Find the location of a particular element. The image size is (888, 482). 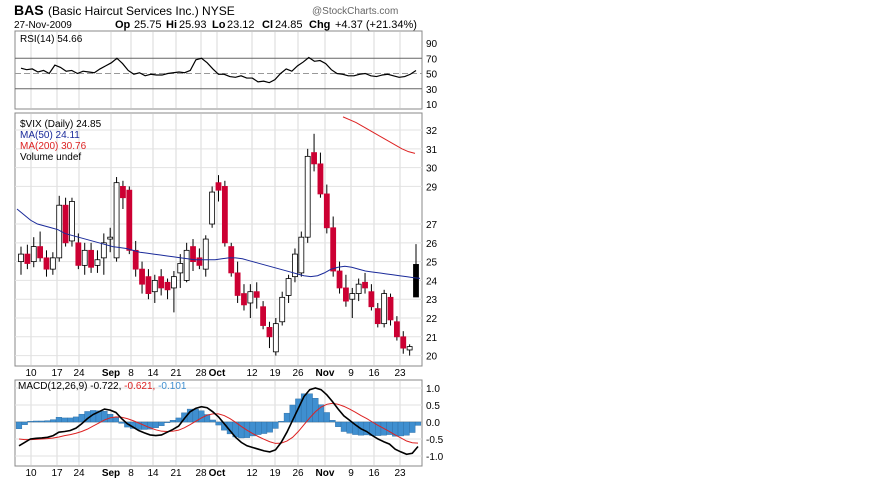

price-legend-item: $VIX (Daily) 24.85 is located at coordinates (61, 124).